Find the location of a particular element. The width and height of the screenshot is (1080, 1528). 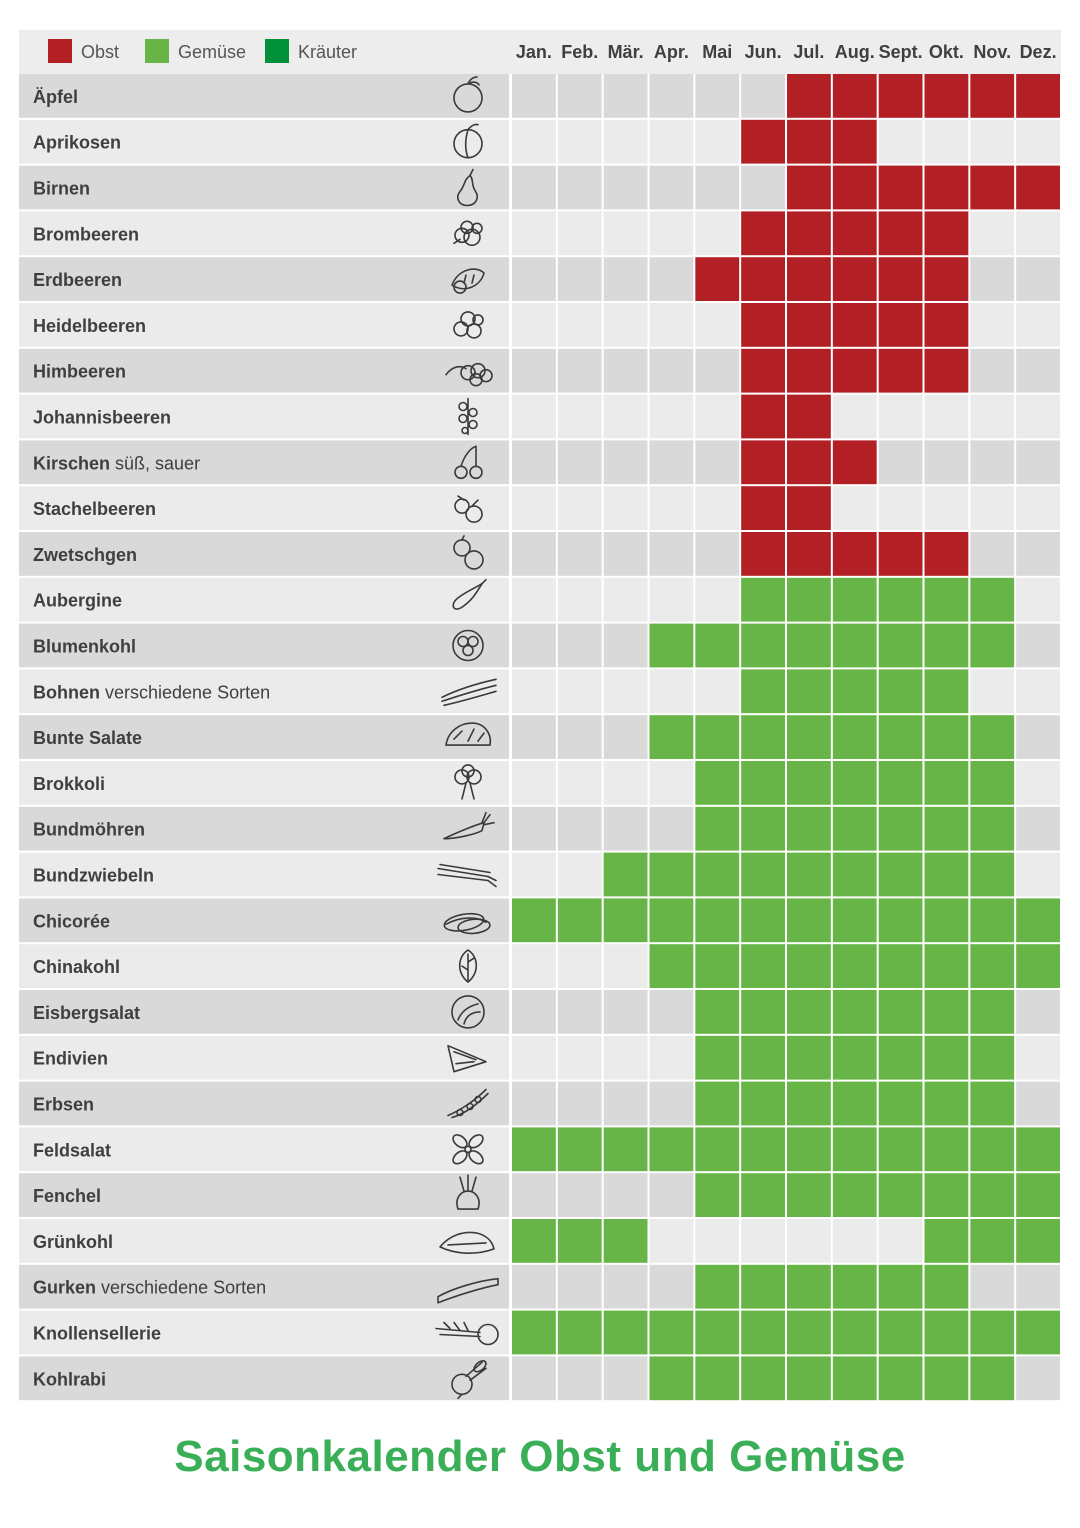

month-label: Nov. is located at coordinates (992, 52).